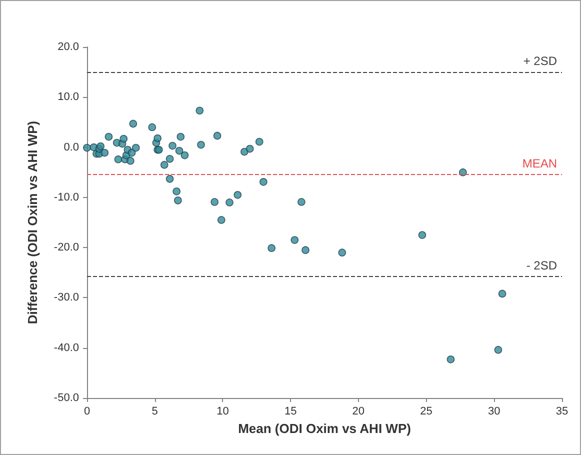 This screenshot has width=581, height=455. Describe the element at coordinates (66, 398) in the screenshot. I see `y-tick-label: -50.0` at that location.